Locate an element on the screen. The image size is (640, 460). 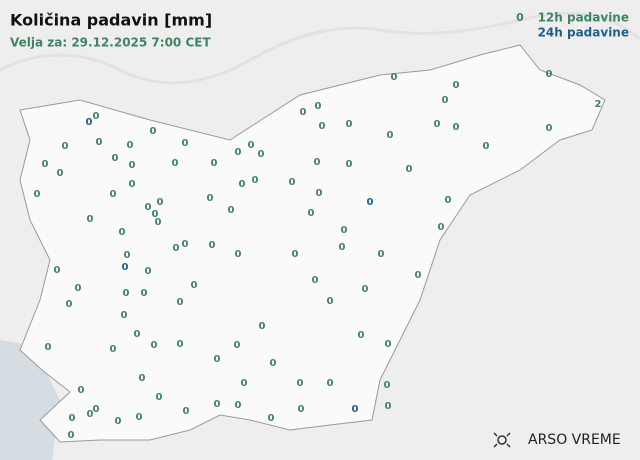
legend-symbol: 0 is located at coordinates (520, 17).